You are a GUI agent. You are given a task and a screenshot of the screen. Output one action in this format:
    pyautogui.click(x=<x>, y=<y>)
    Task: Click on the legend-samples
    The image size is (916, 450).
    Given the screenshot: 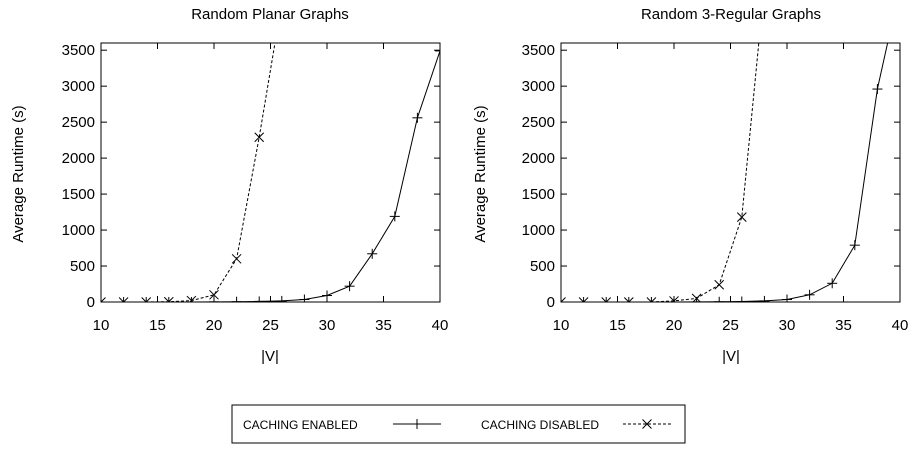 What is the action you would take?
    pyautogui.click(x=532, y=424)
    